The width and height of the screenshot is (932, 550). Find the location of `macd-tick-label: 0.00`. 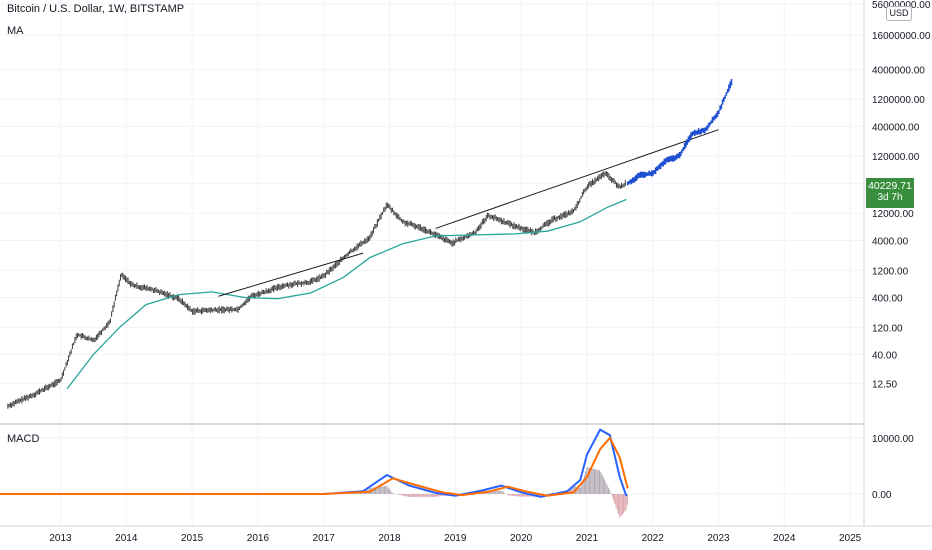

macd-tick-label: 0.00 is located at coordinates (882, 495).